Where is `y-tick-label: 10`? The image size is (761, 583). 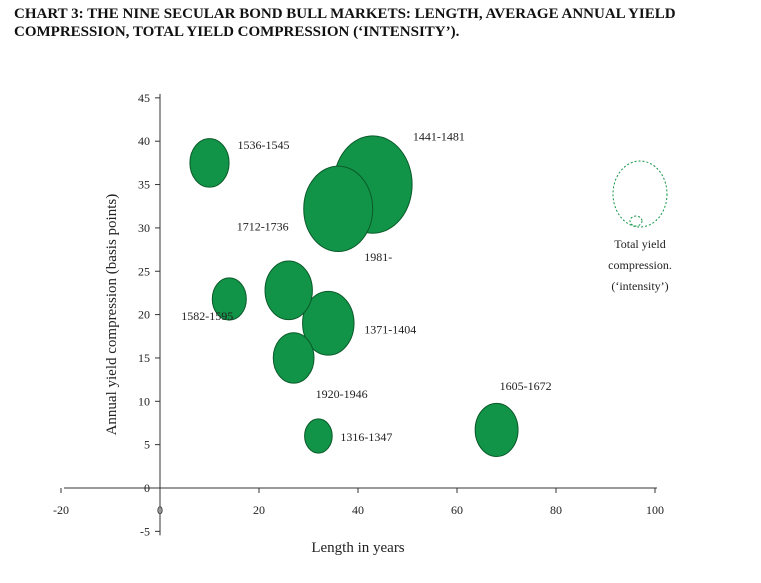 y-tick-label: 10 is located at coordinates (144, 401).